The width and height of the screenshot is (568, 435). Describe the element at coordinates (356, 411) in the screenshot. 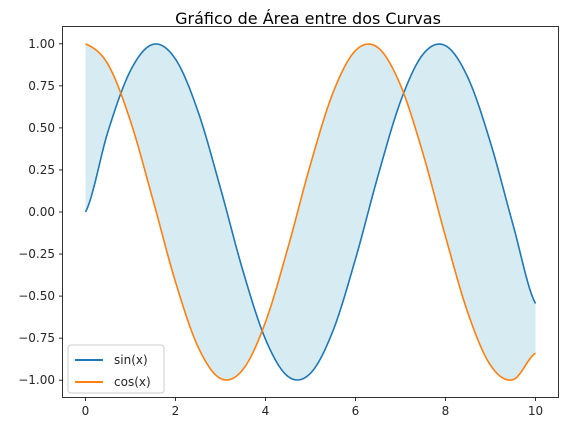

I see `x-tick-label: 6` at that location.